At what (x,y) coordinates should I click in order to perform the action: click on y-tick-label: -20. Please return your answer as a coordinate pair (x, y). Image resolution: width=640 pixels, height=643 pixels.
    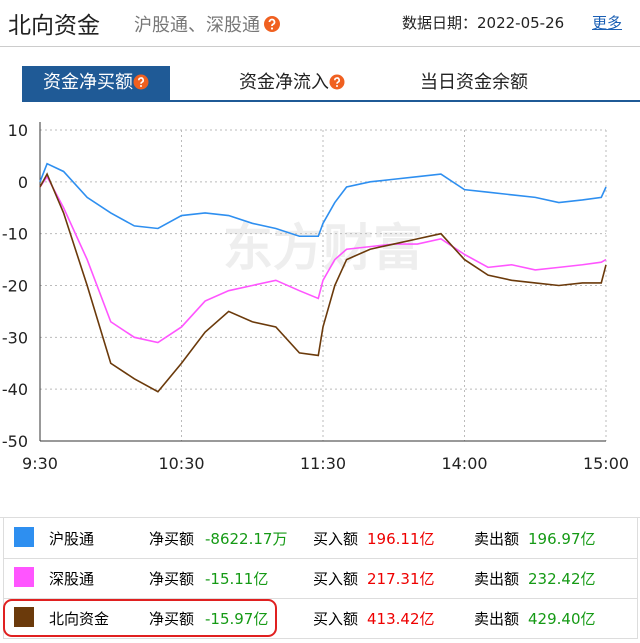
    Looking at the image, I should click on (15, 286).